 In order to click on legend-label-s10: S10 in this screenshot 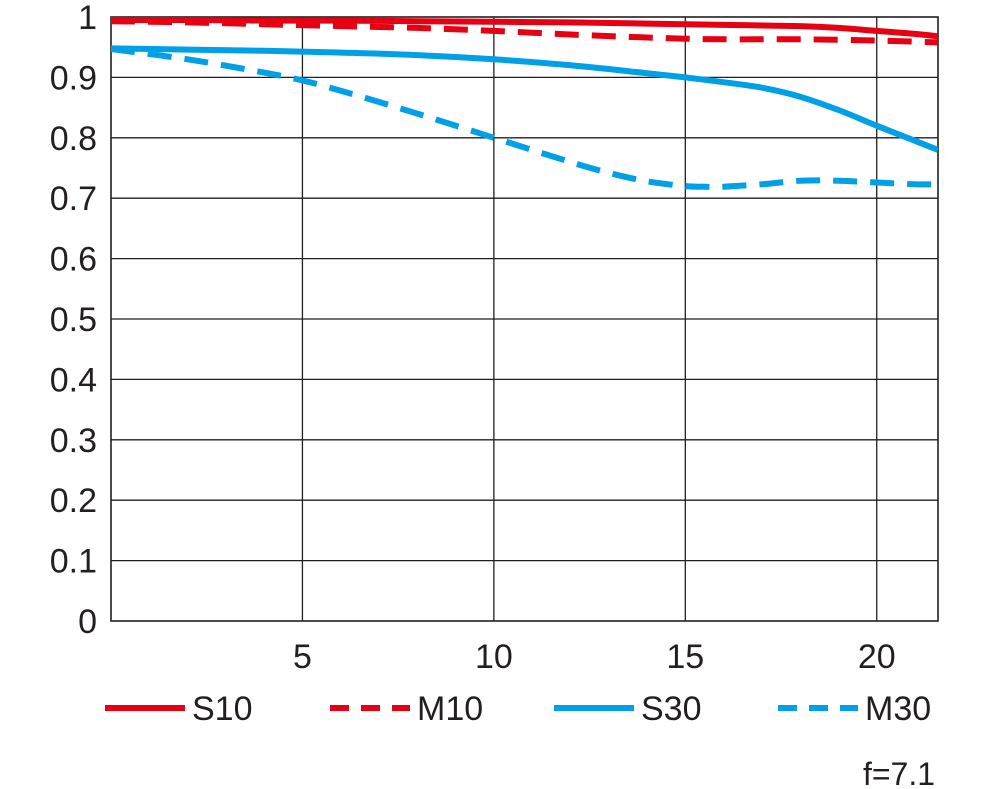, I will do `click(222, 709)`.